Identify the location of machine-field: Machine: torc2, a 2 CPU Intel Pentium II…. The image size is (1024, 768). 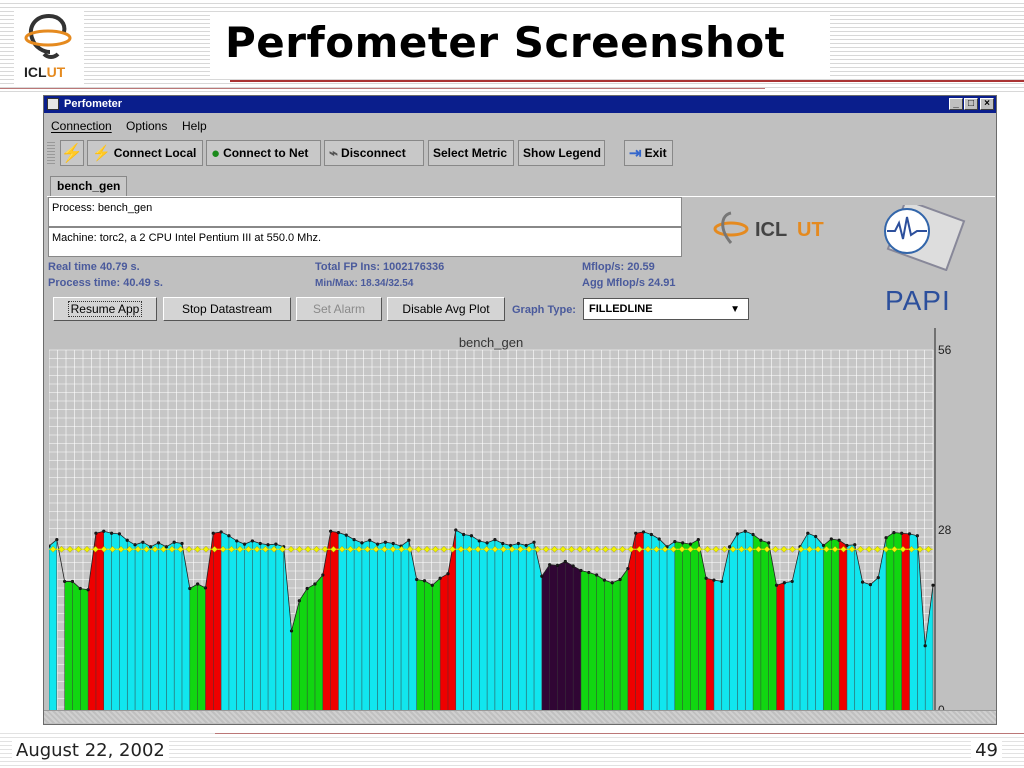
(365, 242).